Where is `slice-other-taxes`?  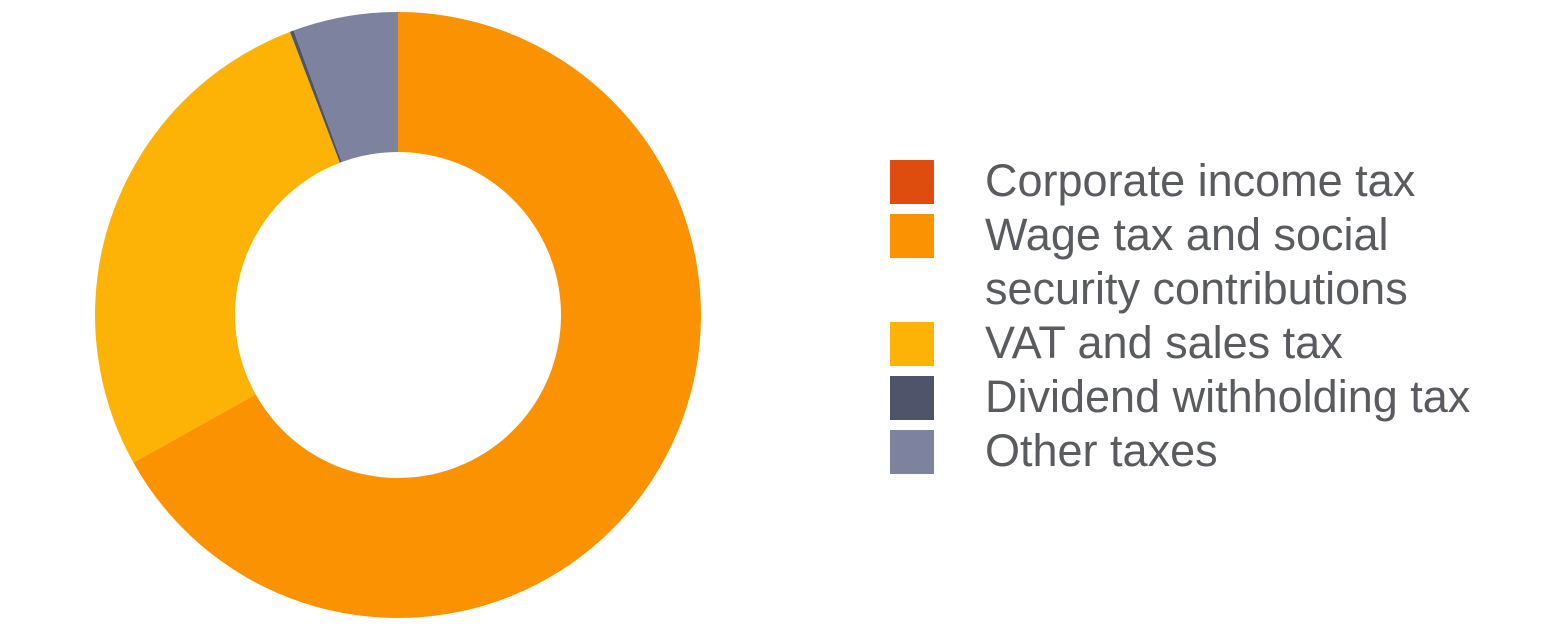
slice-other-taxes is located at coordinates (345, 87).